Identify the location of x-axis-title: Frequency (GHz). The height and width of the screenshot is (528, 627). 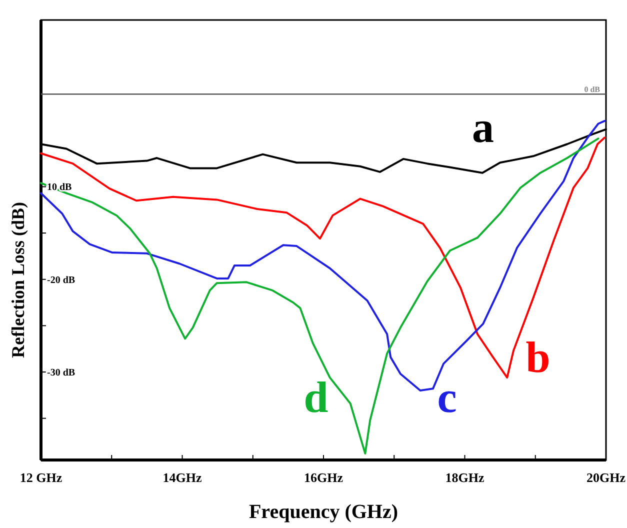
(323, 512).